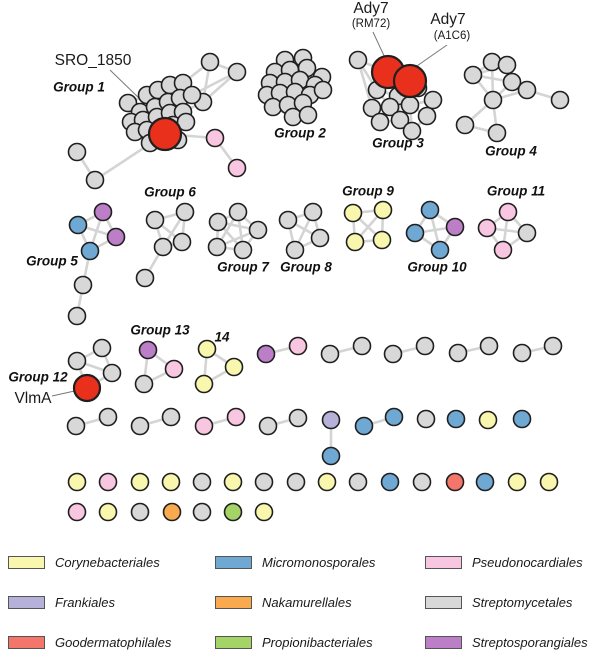  What do you see at coordinates (308, 115) in the screenshot?
I see `group-2-node` at bounding box center [308, 115].